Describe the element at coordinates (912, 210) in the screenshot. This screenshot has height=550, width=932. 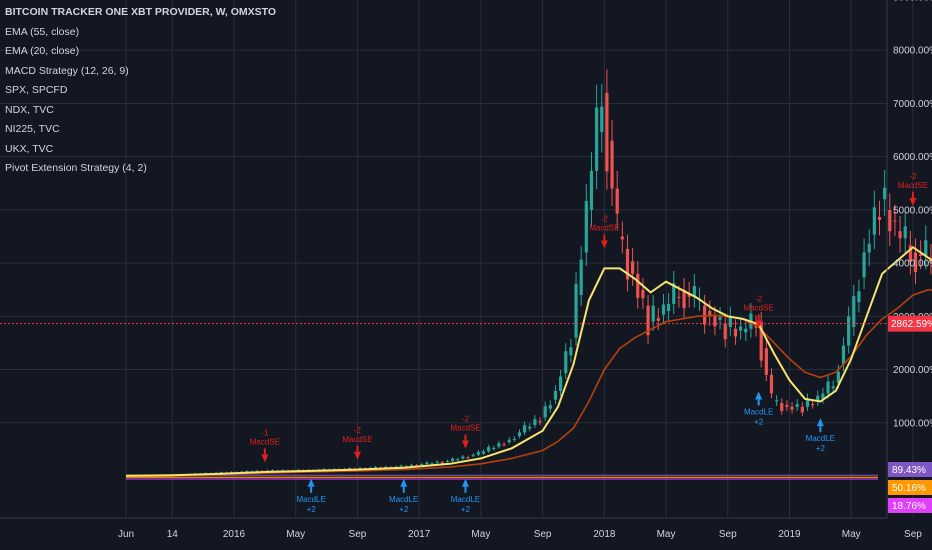
I see `y-tick-label: 5000.00%` at that location.